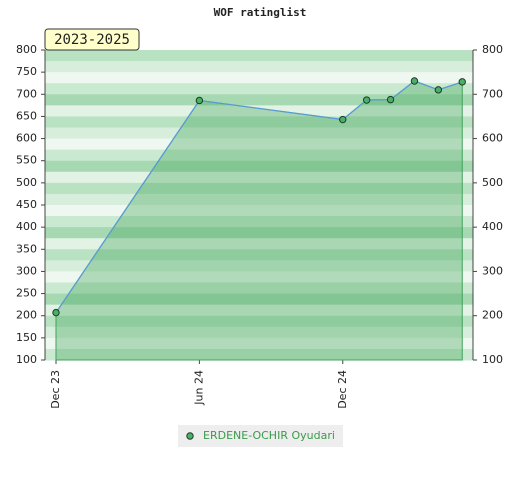 This screenshot has width=520, height=480. What do you see at coordinates (26, 226) in the screenshot?
I see `y-tick-label: 400` at bounding box center [26, 226].